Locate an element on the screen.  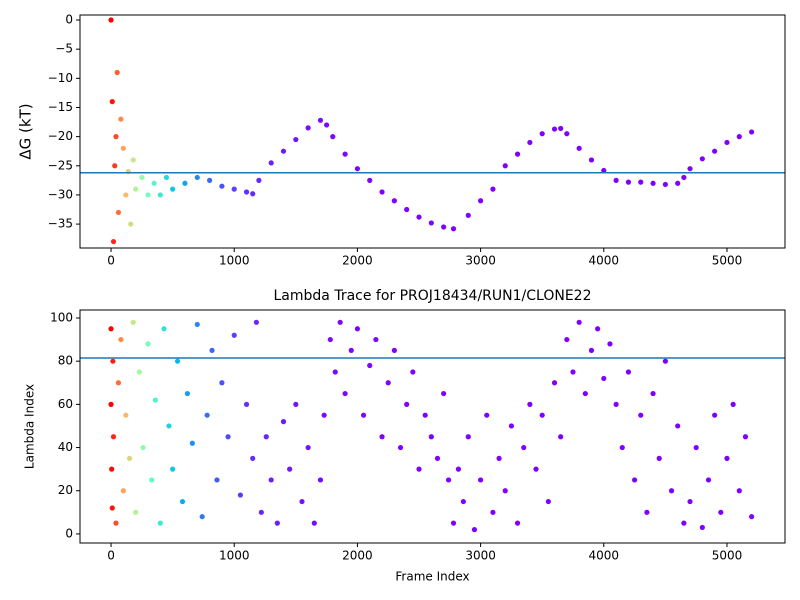
x-tick-label: 5000 is located at coordinates (727, 261).